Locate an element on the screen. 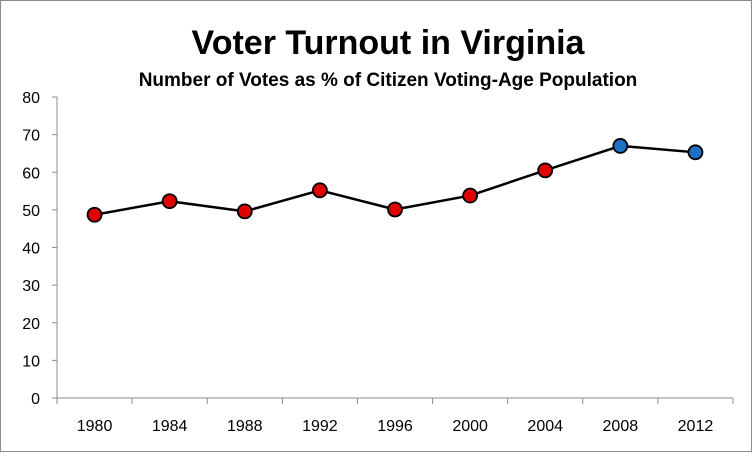 The width and height of the screenshot is (752, 456). y-tick-label: 40 is located at coordinates (31, 249).